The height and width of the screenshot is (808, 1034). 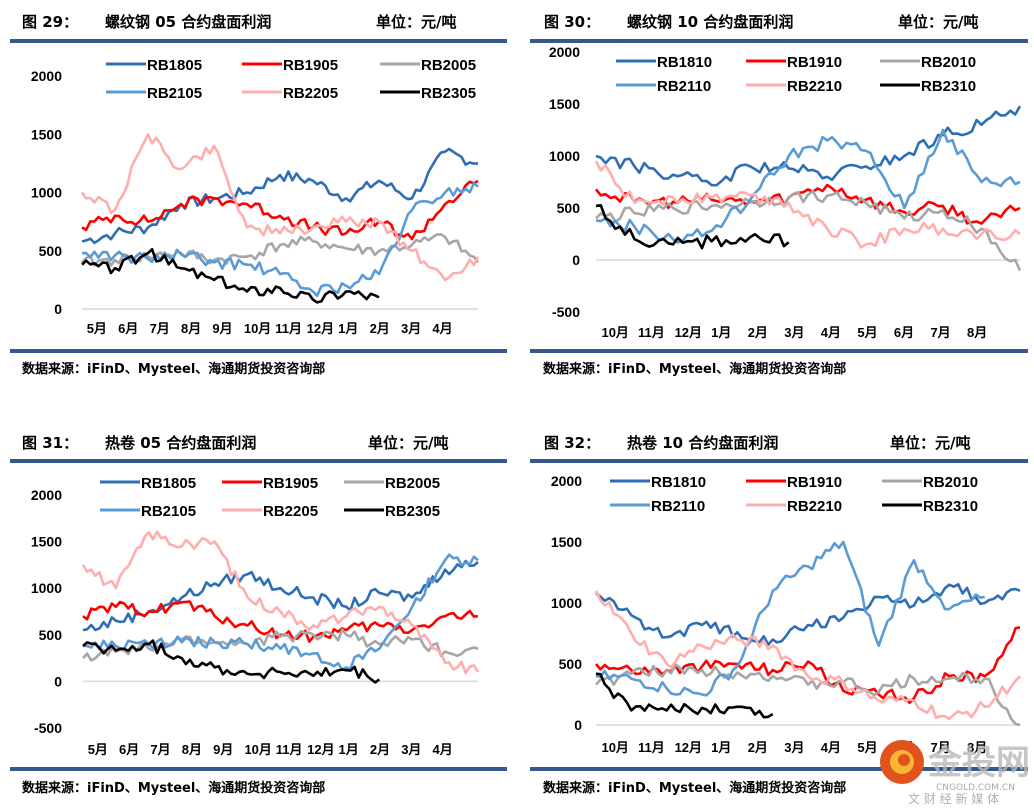 What do you see at coordinates (50, 443) in the screenshot?
I see `fig31-label: 图 31：` at bounding box center [50, 443].